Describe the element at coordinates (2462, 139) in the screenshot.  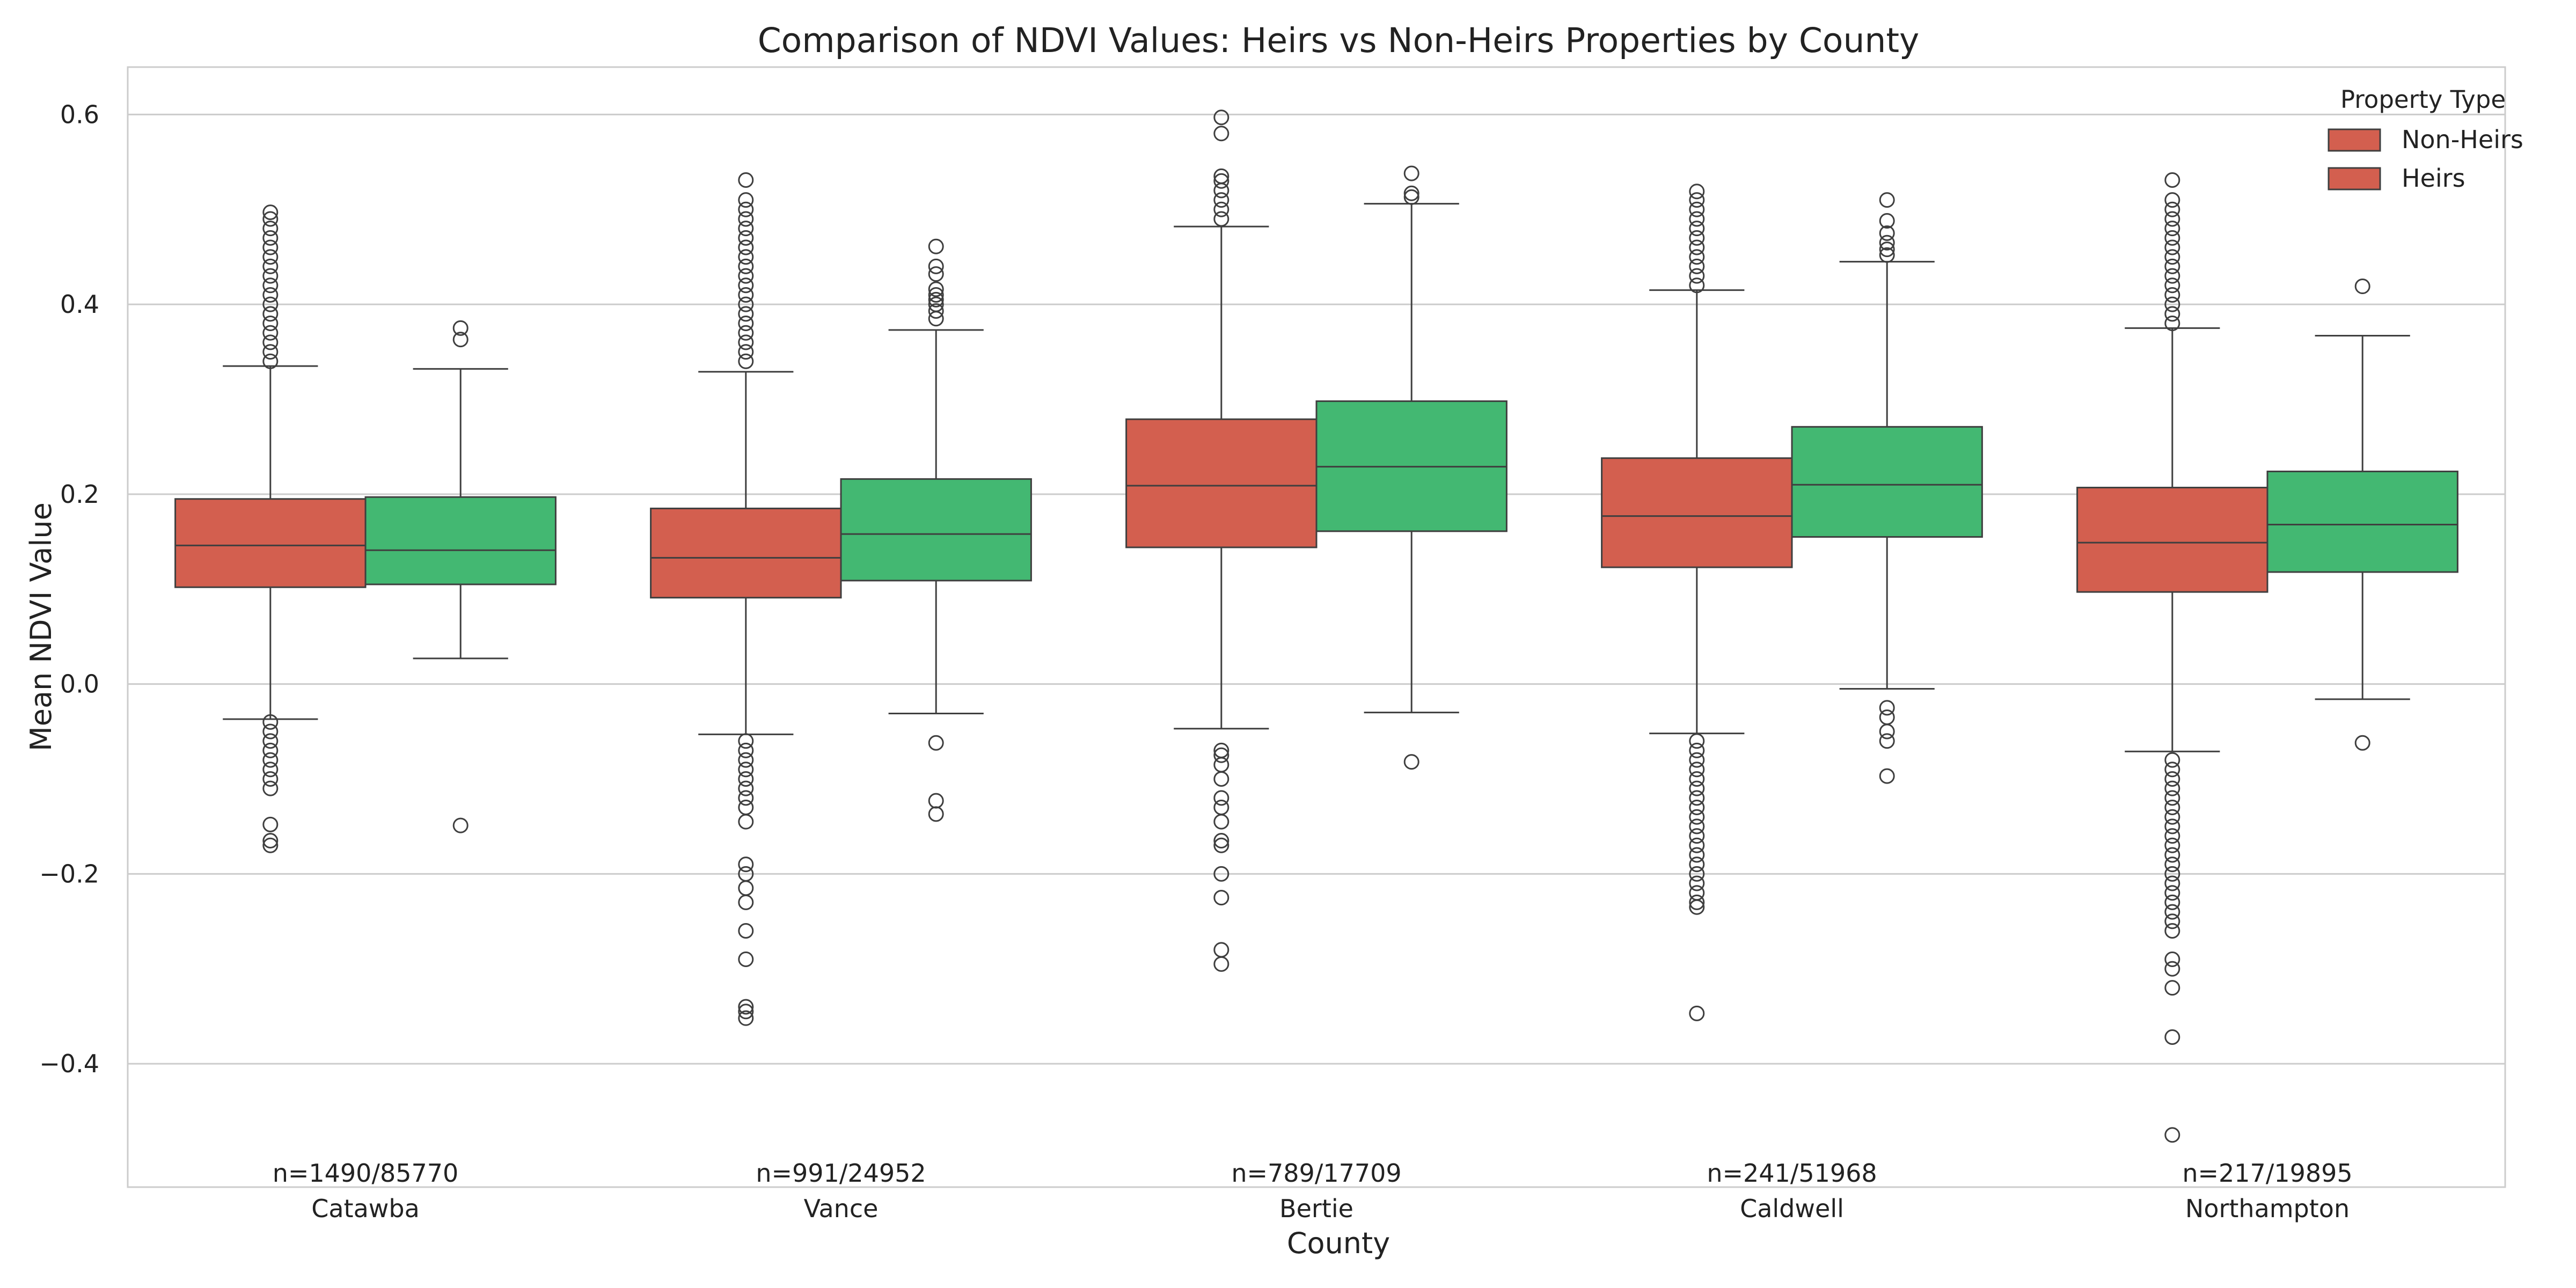
I see `legend-label-non-heirs: Non-Heirs` at that location.